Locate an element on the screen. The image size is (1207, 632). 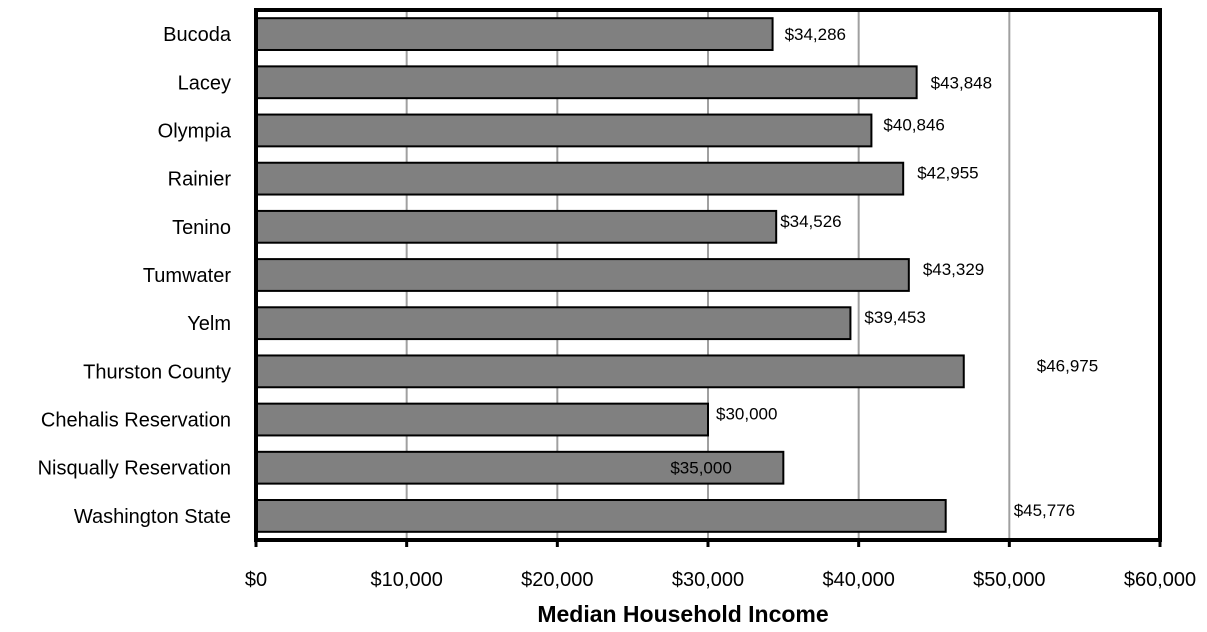
data-label: $34,286 is located at coordinates (815, 34).